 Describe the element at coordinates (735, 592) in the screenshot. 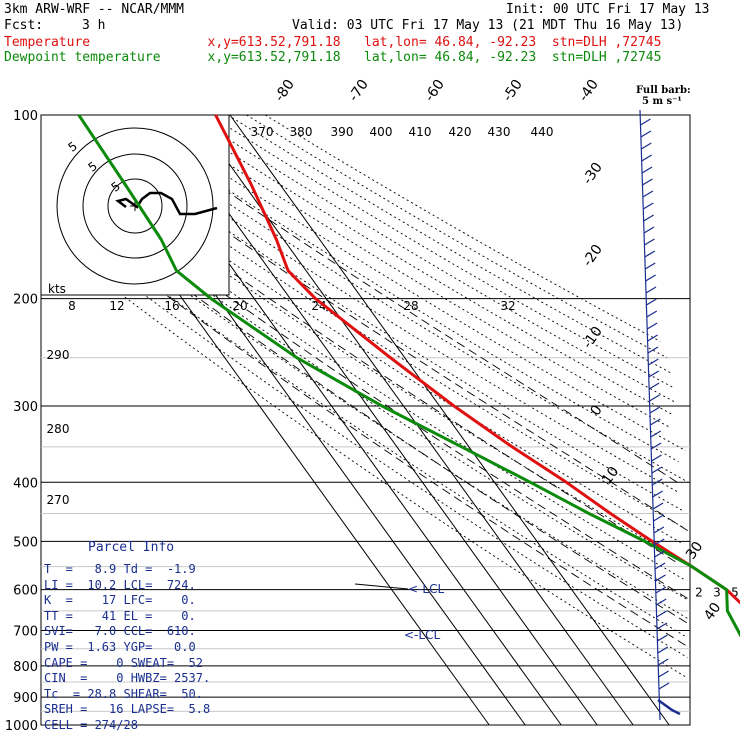

I see `mixing-ratio-label: 5` at that location.